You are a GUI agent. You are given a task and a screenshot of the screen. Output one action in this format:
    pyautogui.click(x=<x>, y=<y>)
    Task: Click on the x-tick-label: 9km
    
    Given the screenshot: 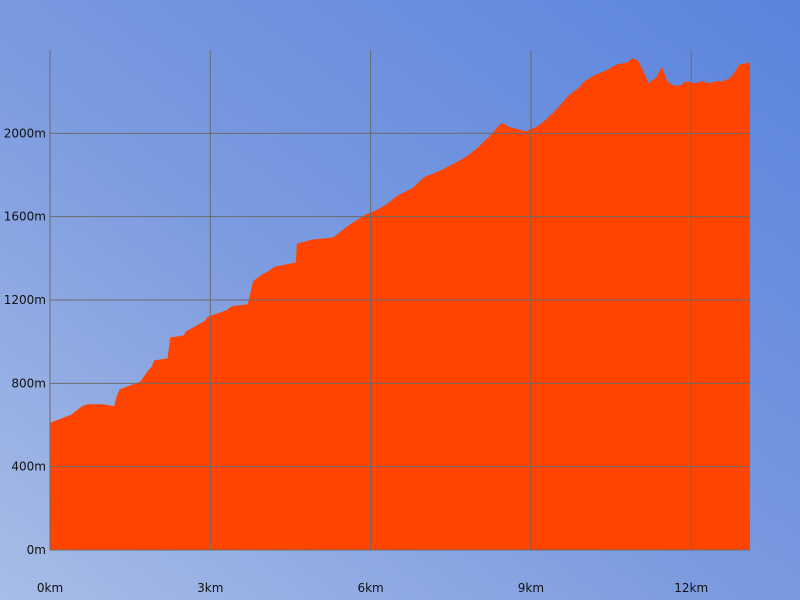 What is the action you would take?
    pyautogui.click(x=531, y=588)
    